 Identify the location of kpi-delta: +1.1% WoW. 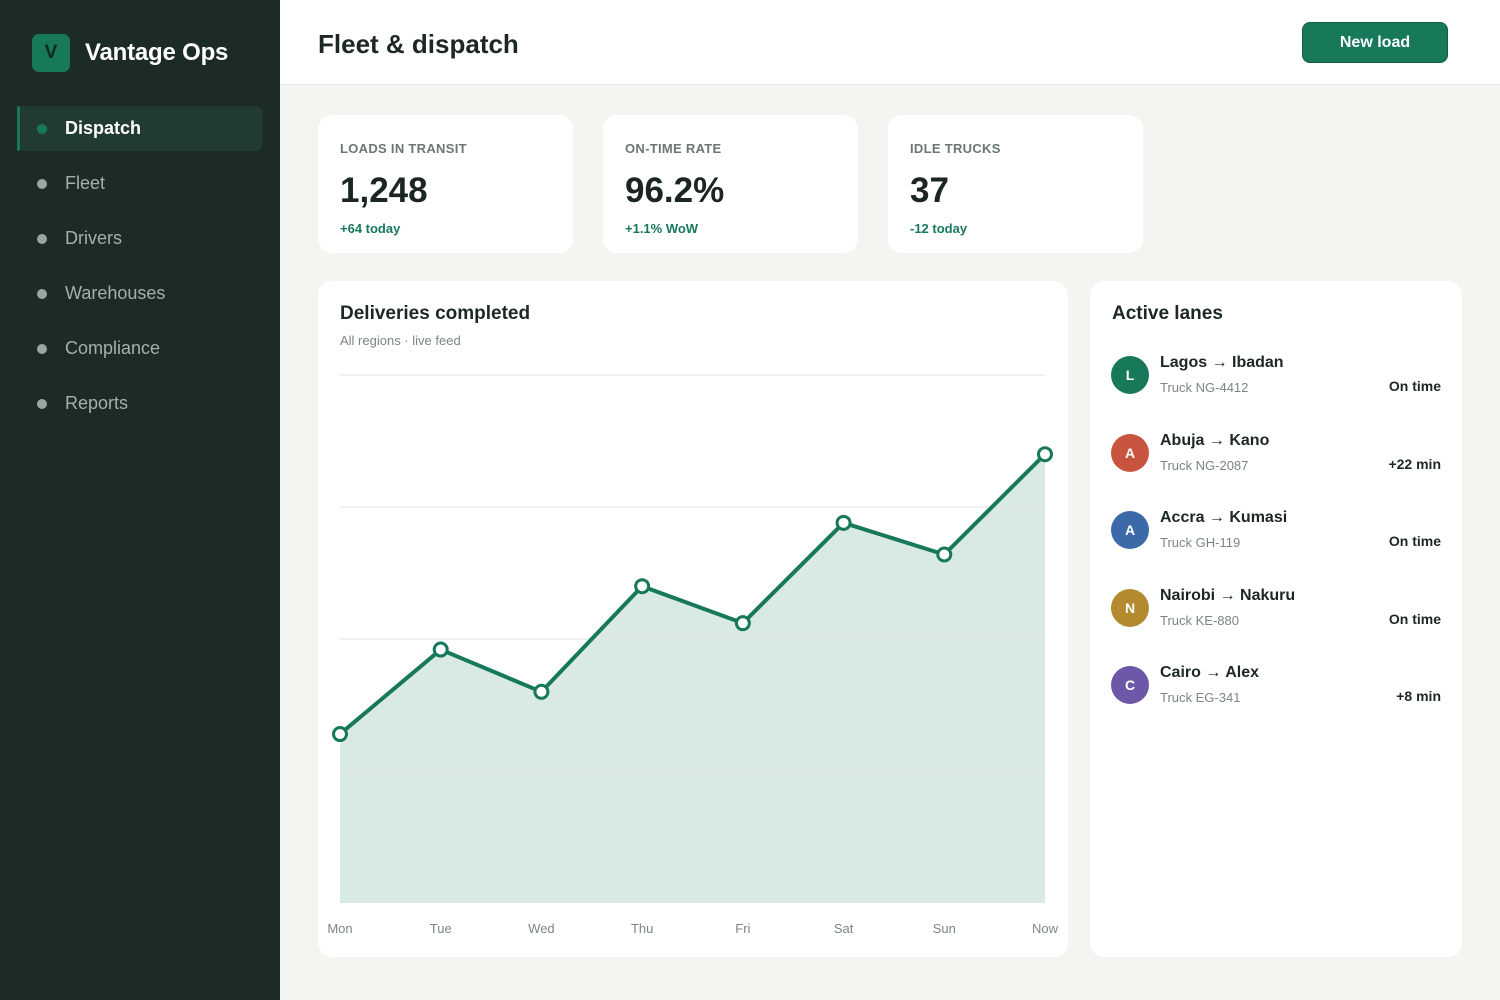
(662, 228).